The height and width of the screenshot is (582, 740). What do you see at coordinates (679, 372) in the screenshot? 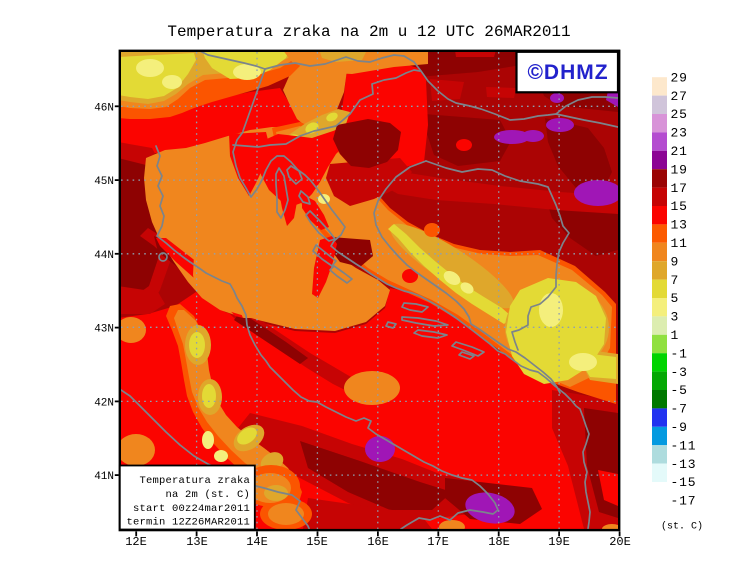
I see `svg-text: -3` at bounding box center [679, 372].